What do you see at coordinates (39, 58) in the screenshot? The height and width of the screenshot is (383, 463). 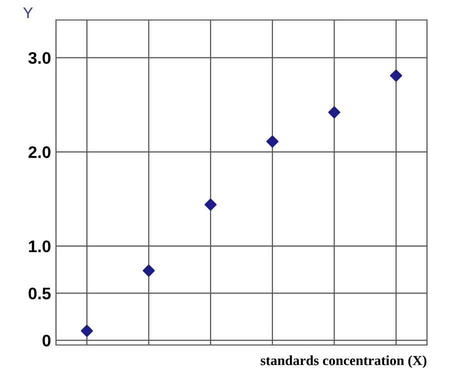 I see `y-tick-label: 3.0` at bounding box center [39, 58].